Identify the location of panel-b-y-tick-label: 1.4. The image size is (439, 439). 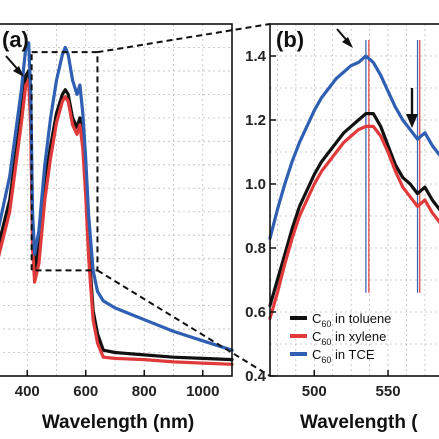
(256, 56).